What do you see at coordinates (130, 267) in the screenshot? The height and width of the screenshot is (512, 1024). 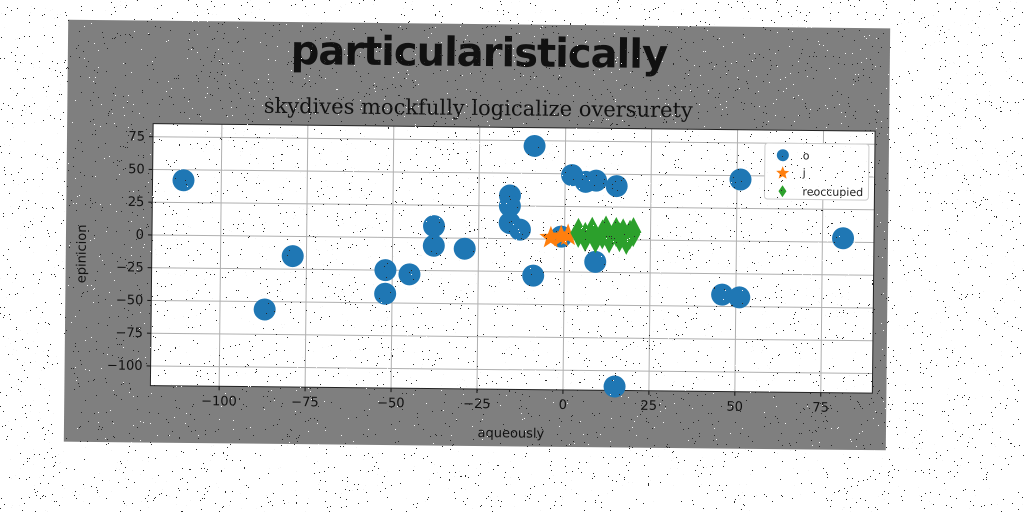 I see `y-tick-label: −25` at bounding box center [130, 267].